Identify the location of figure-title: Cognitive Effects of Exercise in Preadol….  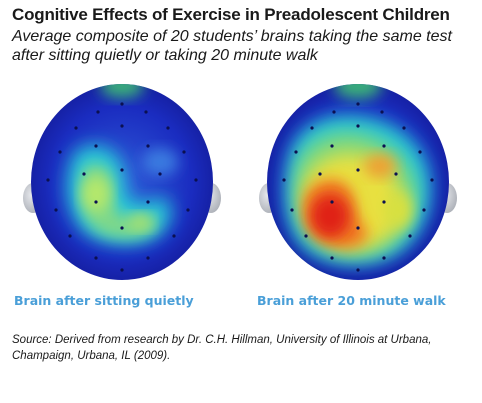
(231, 14).